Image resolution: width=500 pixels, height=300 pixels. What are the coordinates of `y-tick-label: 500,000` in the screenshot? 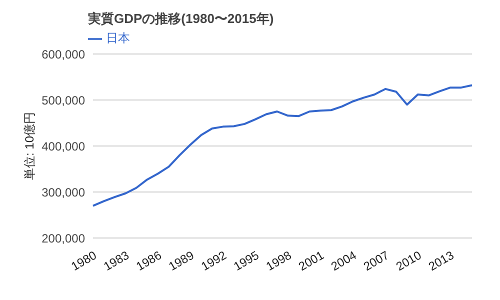 It's located at (64, 100).